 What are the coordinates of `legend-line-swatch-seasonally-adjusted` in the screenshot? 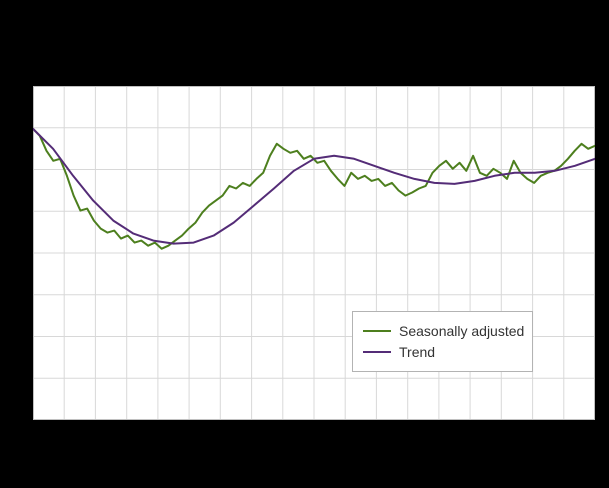 It's located at (377, 331).